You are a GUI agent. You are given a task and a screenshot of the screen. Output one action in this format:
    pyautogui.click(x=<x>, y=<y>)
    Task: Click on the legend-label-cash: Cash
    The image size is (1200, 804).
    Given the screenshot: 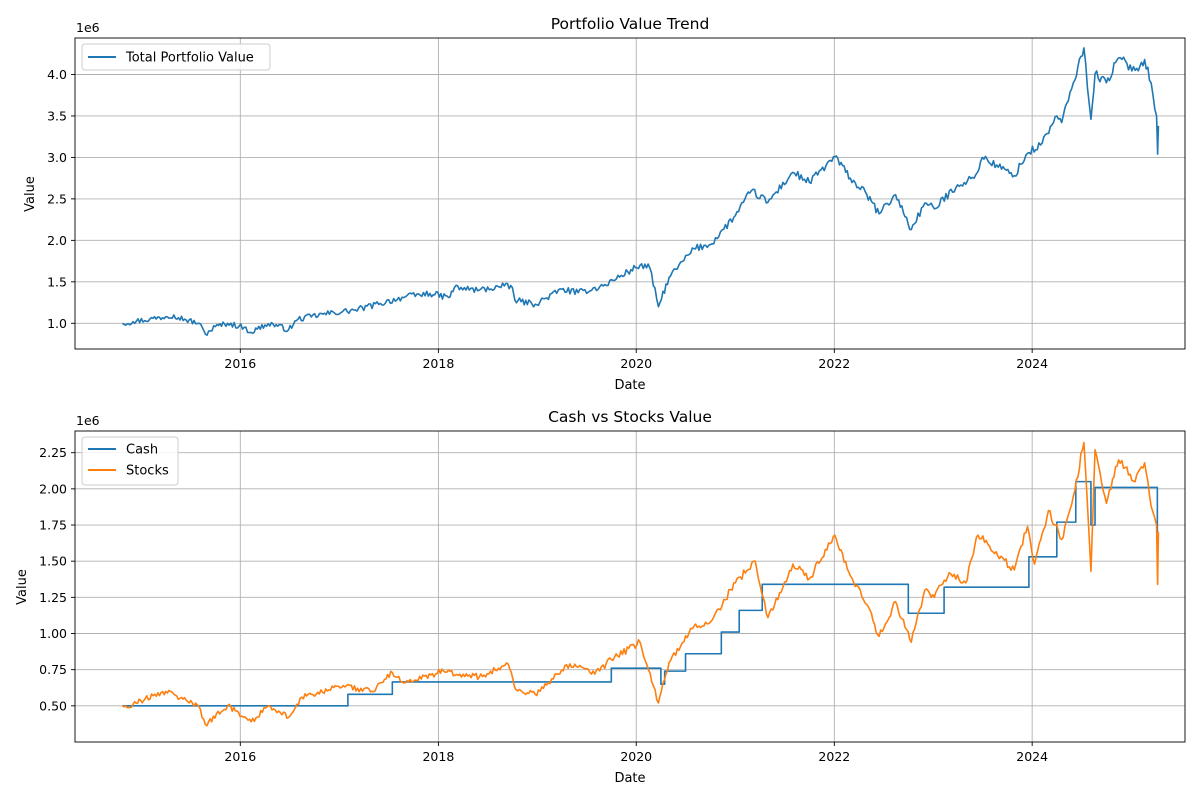 What is the action you would take?
    pyautogui.click(x=142, y=450)
    